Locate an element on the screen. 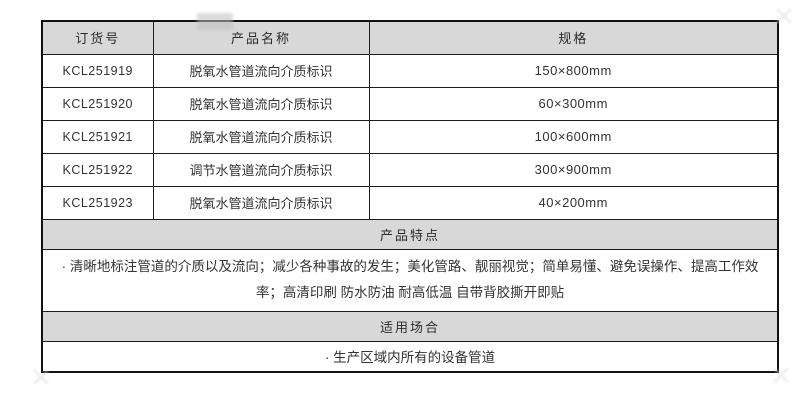  occasions-section-header: 适用场合 is located at coordinates (410, 326).